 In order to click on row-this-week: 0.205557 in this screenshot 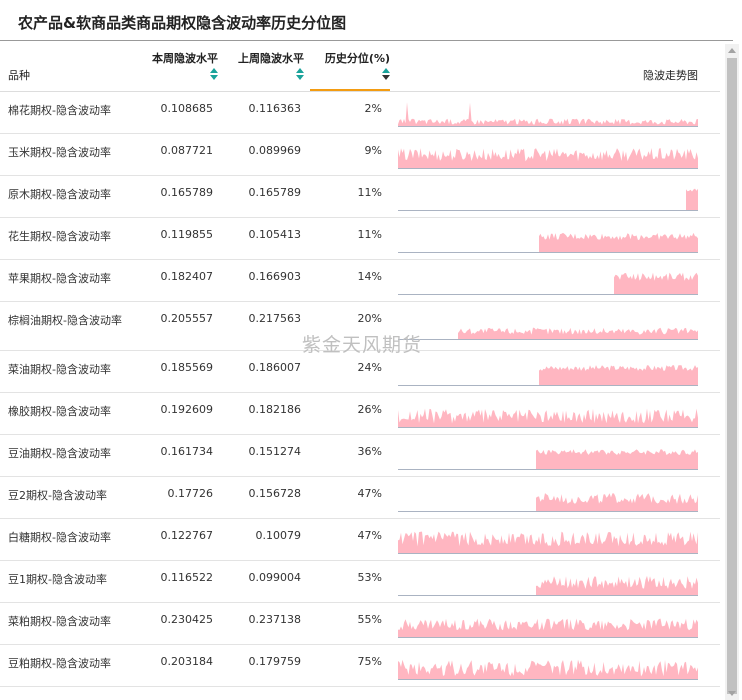, I will do `click(187, 318)`.